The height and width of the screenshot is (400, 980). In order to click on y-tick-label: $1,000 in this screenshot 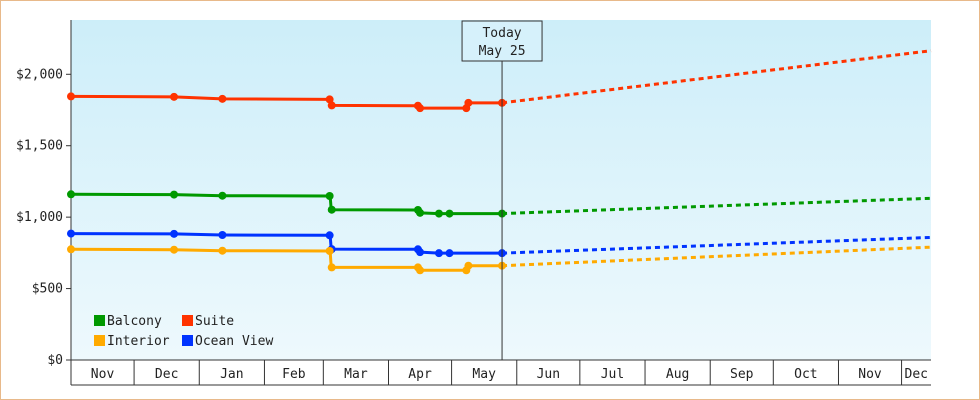, I will do `click(39, 217)`.